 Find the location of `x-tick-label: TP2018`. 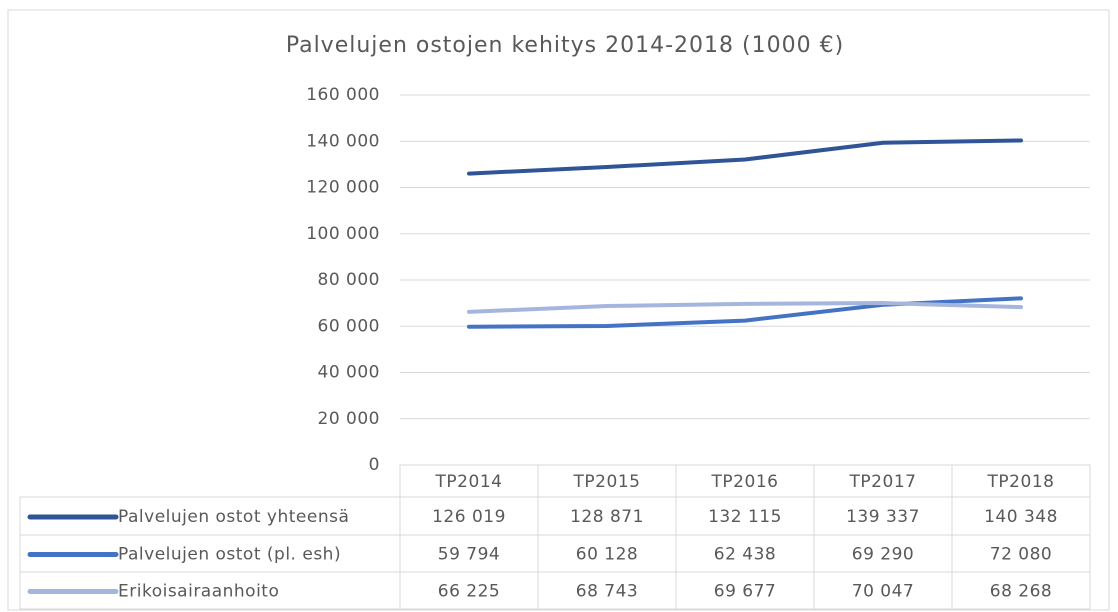

x-tick-label: TP2018 is located at coordinates (1021, 482).